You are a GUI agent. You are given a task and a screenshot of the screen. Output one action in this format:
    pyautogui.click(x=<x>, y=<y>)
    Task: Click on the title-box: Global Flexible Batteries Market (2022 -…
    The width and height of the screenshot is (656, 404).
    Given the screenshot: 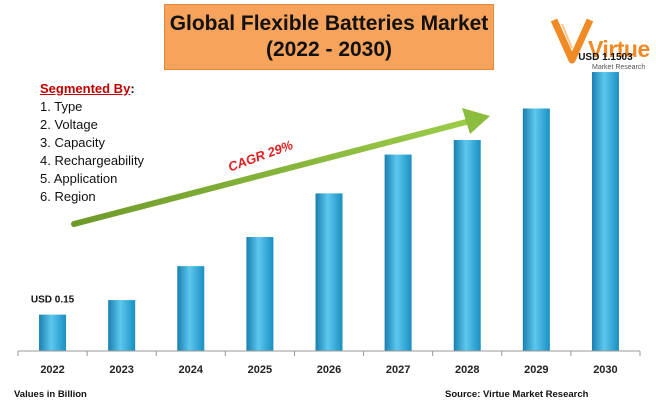 What is the action you would take?
    pyautogui.click(x=329, y=37)
    